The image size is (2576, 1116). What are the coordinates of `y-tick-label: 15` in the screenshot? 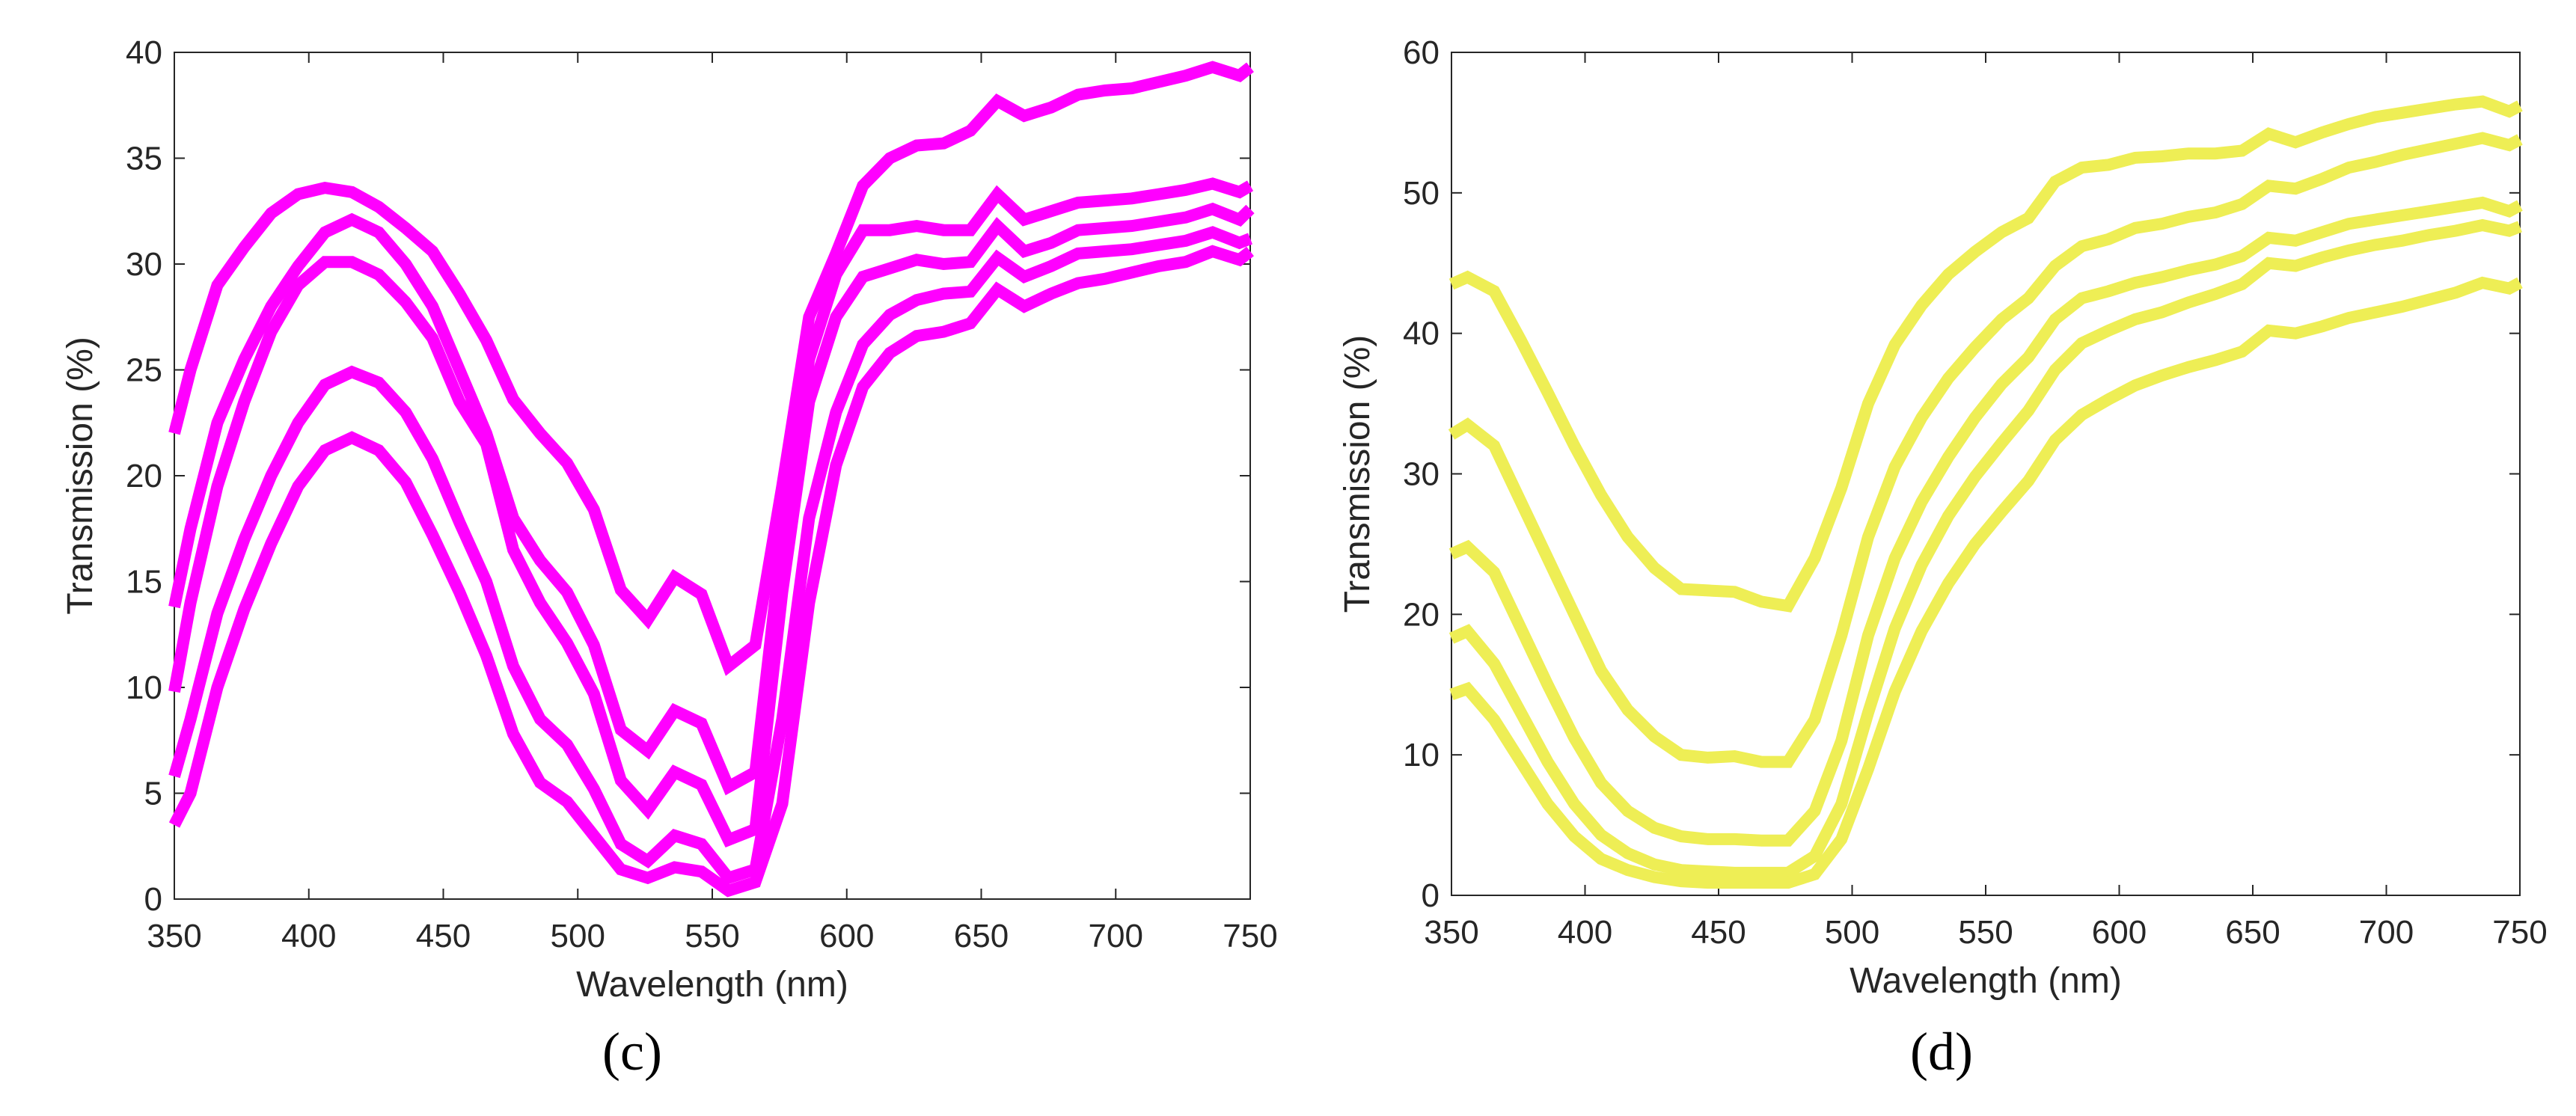 It's located at (144, 583).